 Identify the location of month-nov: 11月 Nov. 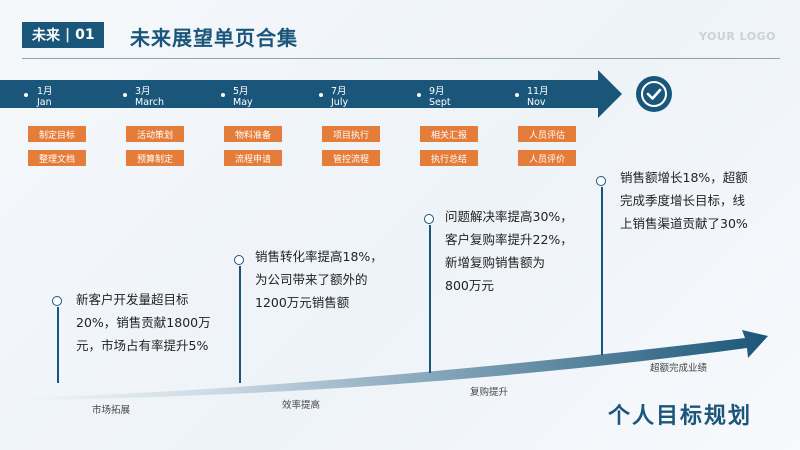
(538, 97).